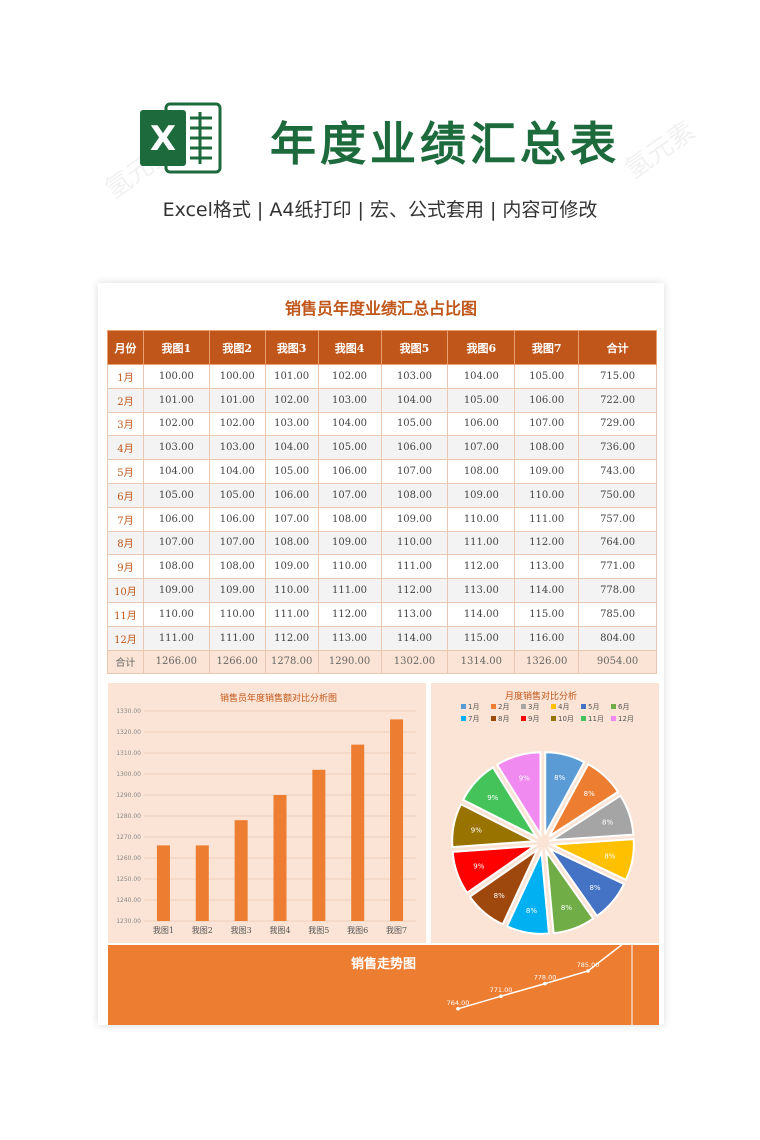  What do you see at coordinates (125, 638) in the screenshot?
I see `month-cell: 12月` at bounding box center [125, 638].